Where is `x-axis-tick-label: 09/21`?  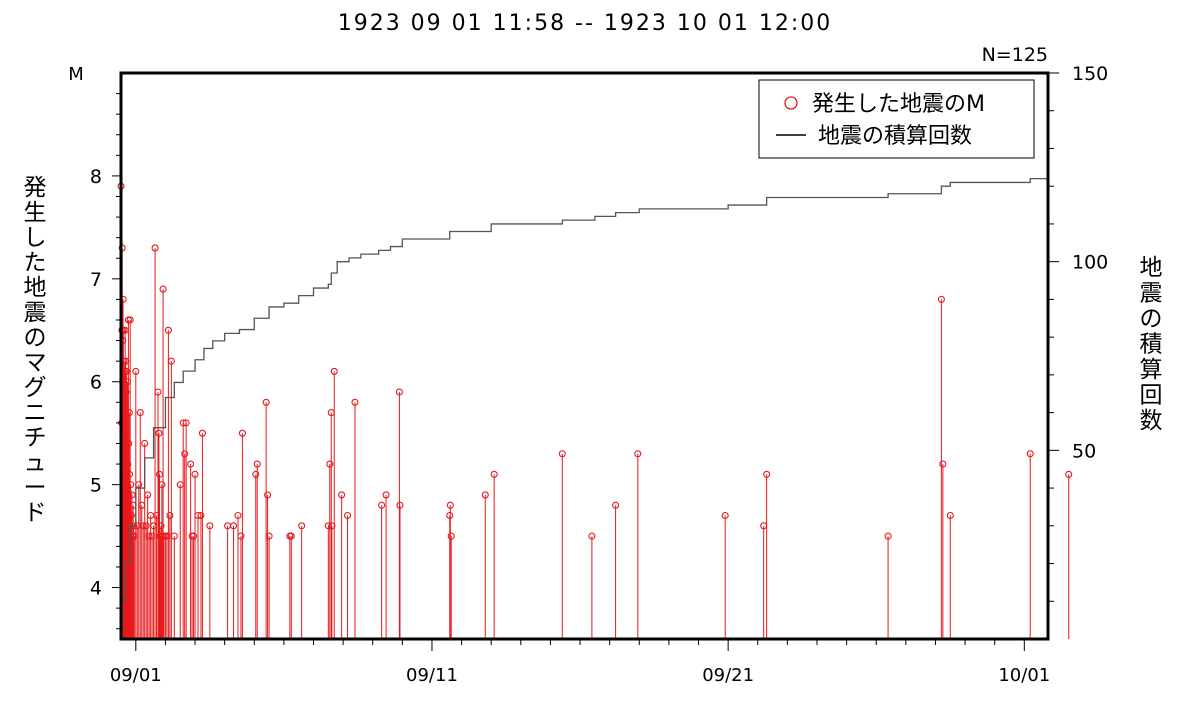
x-axis-tick-label: 09/21 is located at coordinates (728, 675).